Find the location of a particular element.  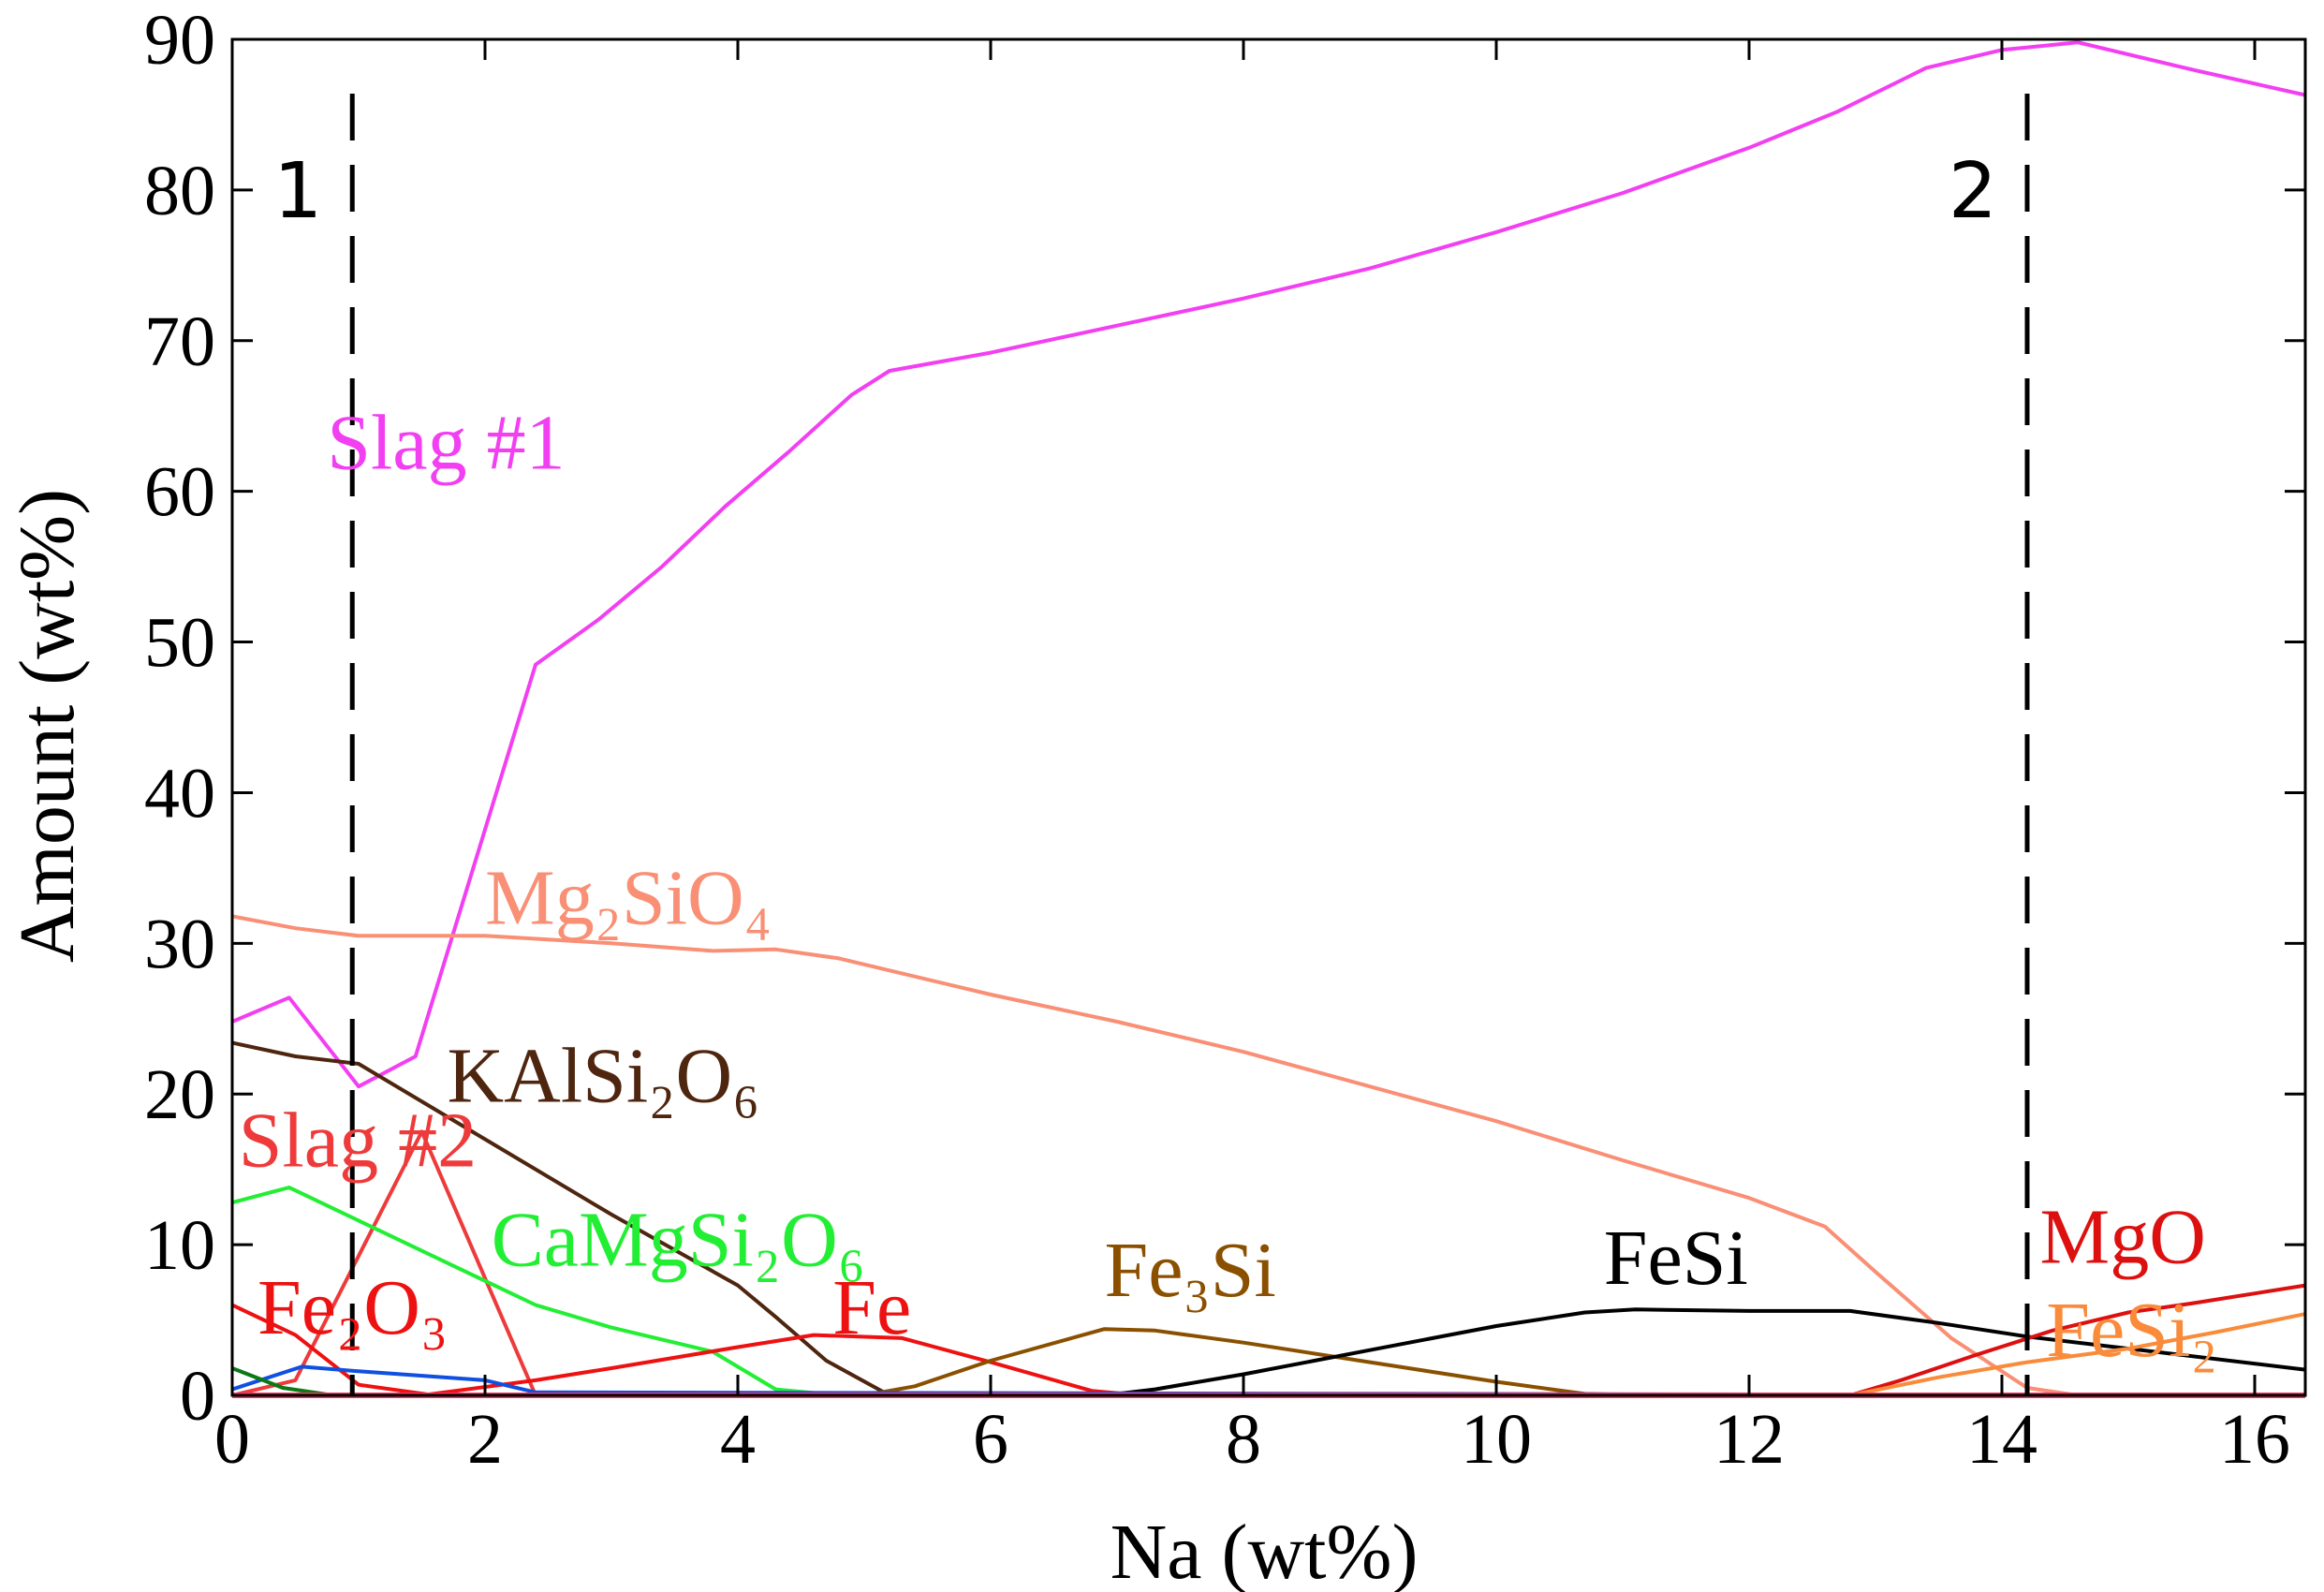

y-tick-label: 20 is located at coordinates (179, 1094).